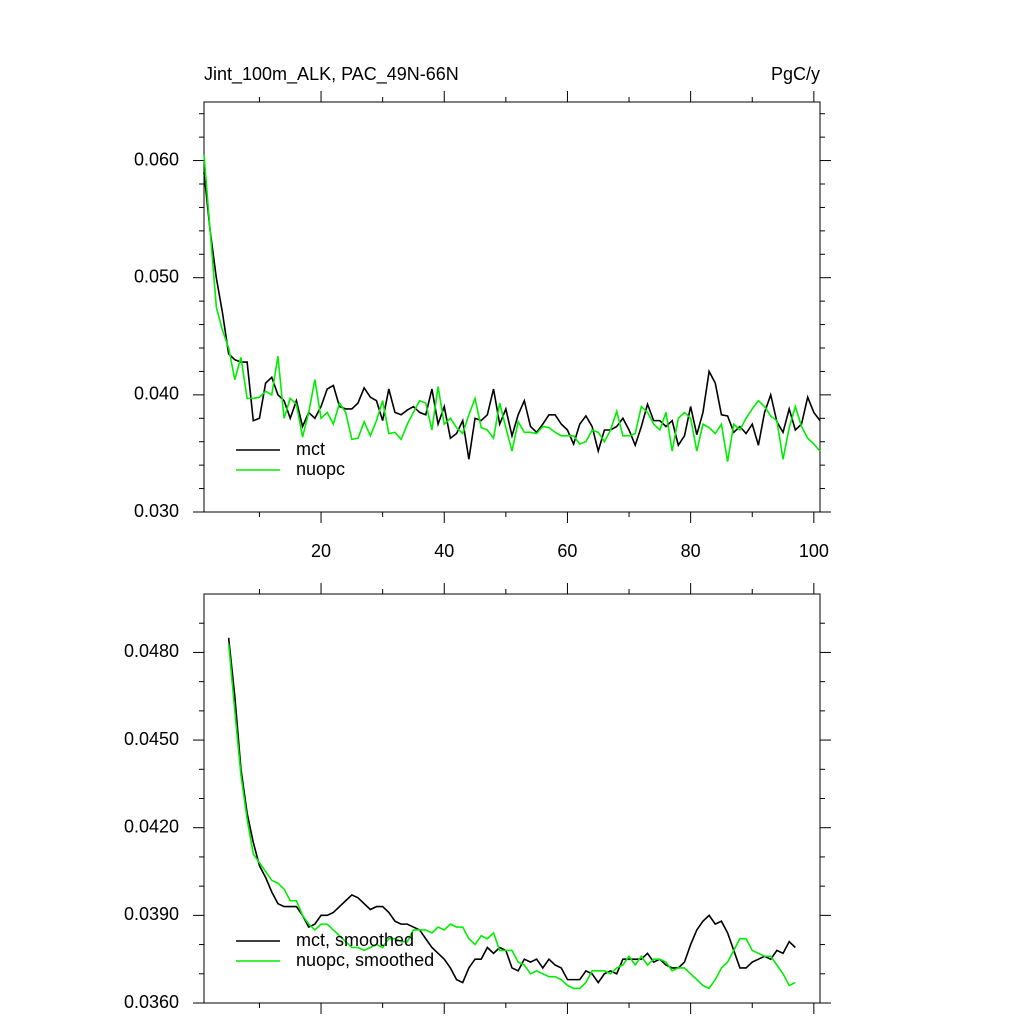  Describe the element at coordinates (151, 914) in the screenshot. I see `y-tick-label: 0.0390` at that location.